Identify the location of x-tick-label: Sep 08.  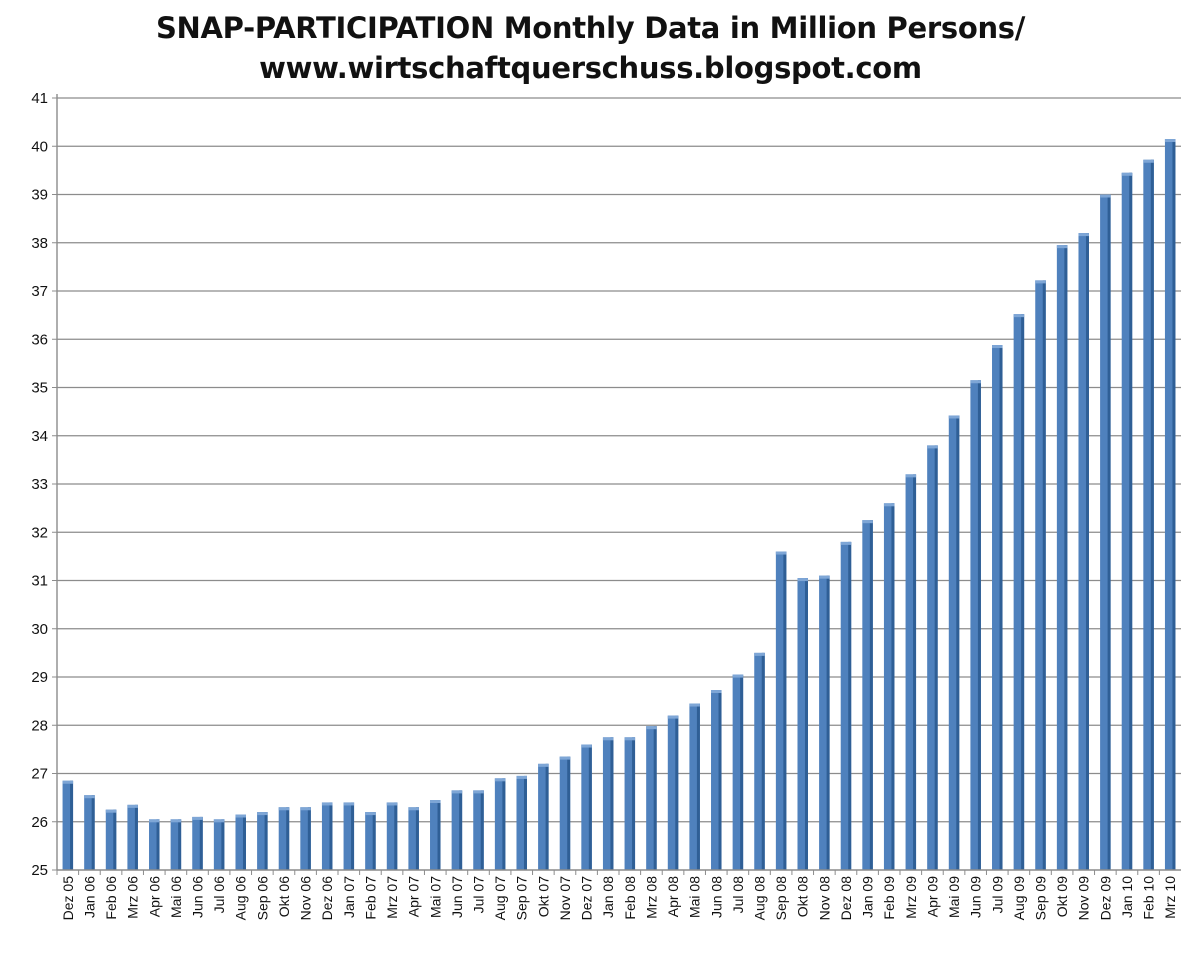
(781, 898).